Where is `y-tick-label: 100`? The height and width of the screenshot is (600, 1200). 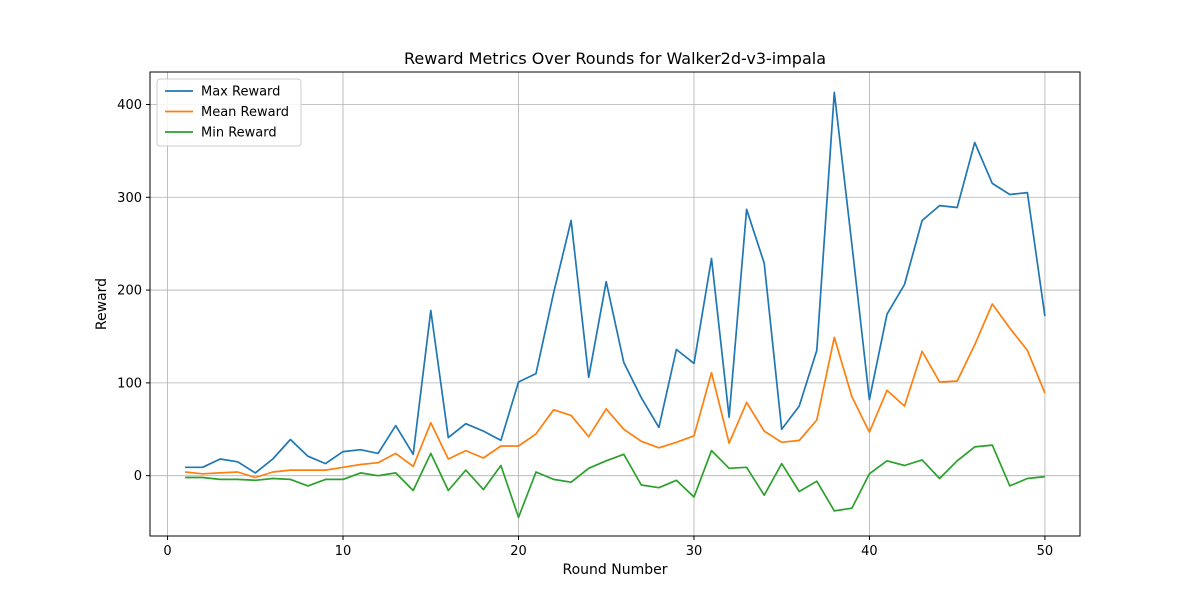 y-tick-label: 100 is located at coordinates (129, 383).